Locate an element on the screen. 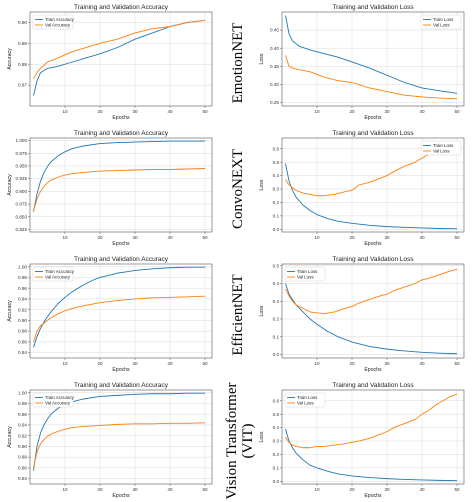 The width and height of the screenshot is (474, 502). y-tick-label: 0.850 is located at coordinates (22, 216).